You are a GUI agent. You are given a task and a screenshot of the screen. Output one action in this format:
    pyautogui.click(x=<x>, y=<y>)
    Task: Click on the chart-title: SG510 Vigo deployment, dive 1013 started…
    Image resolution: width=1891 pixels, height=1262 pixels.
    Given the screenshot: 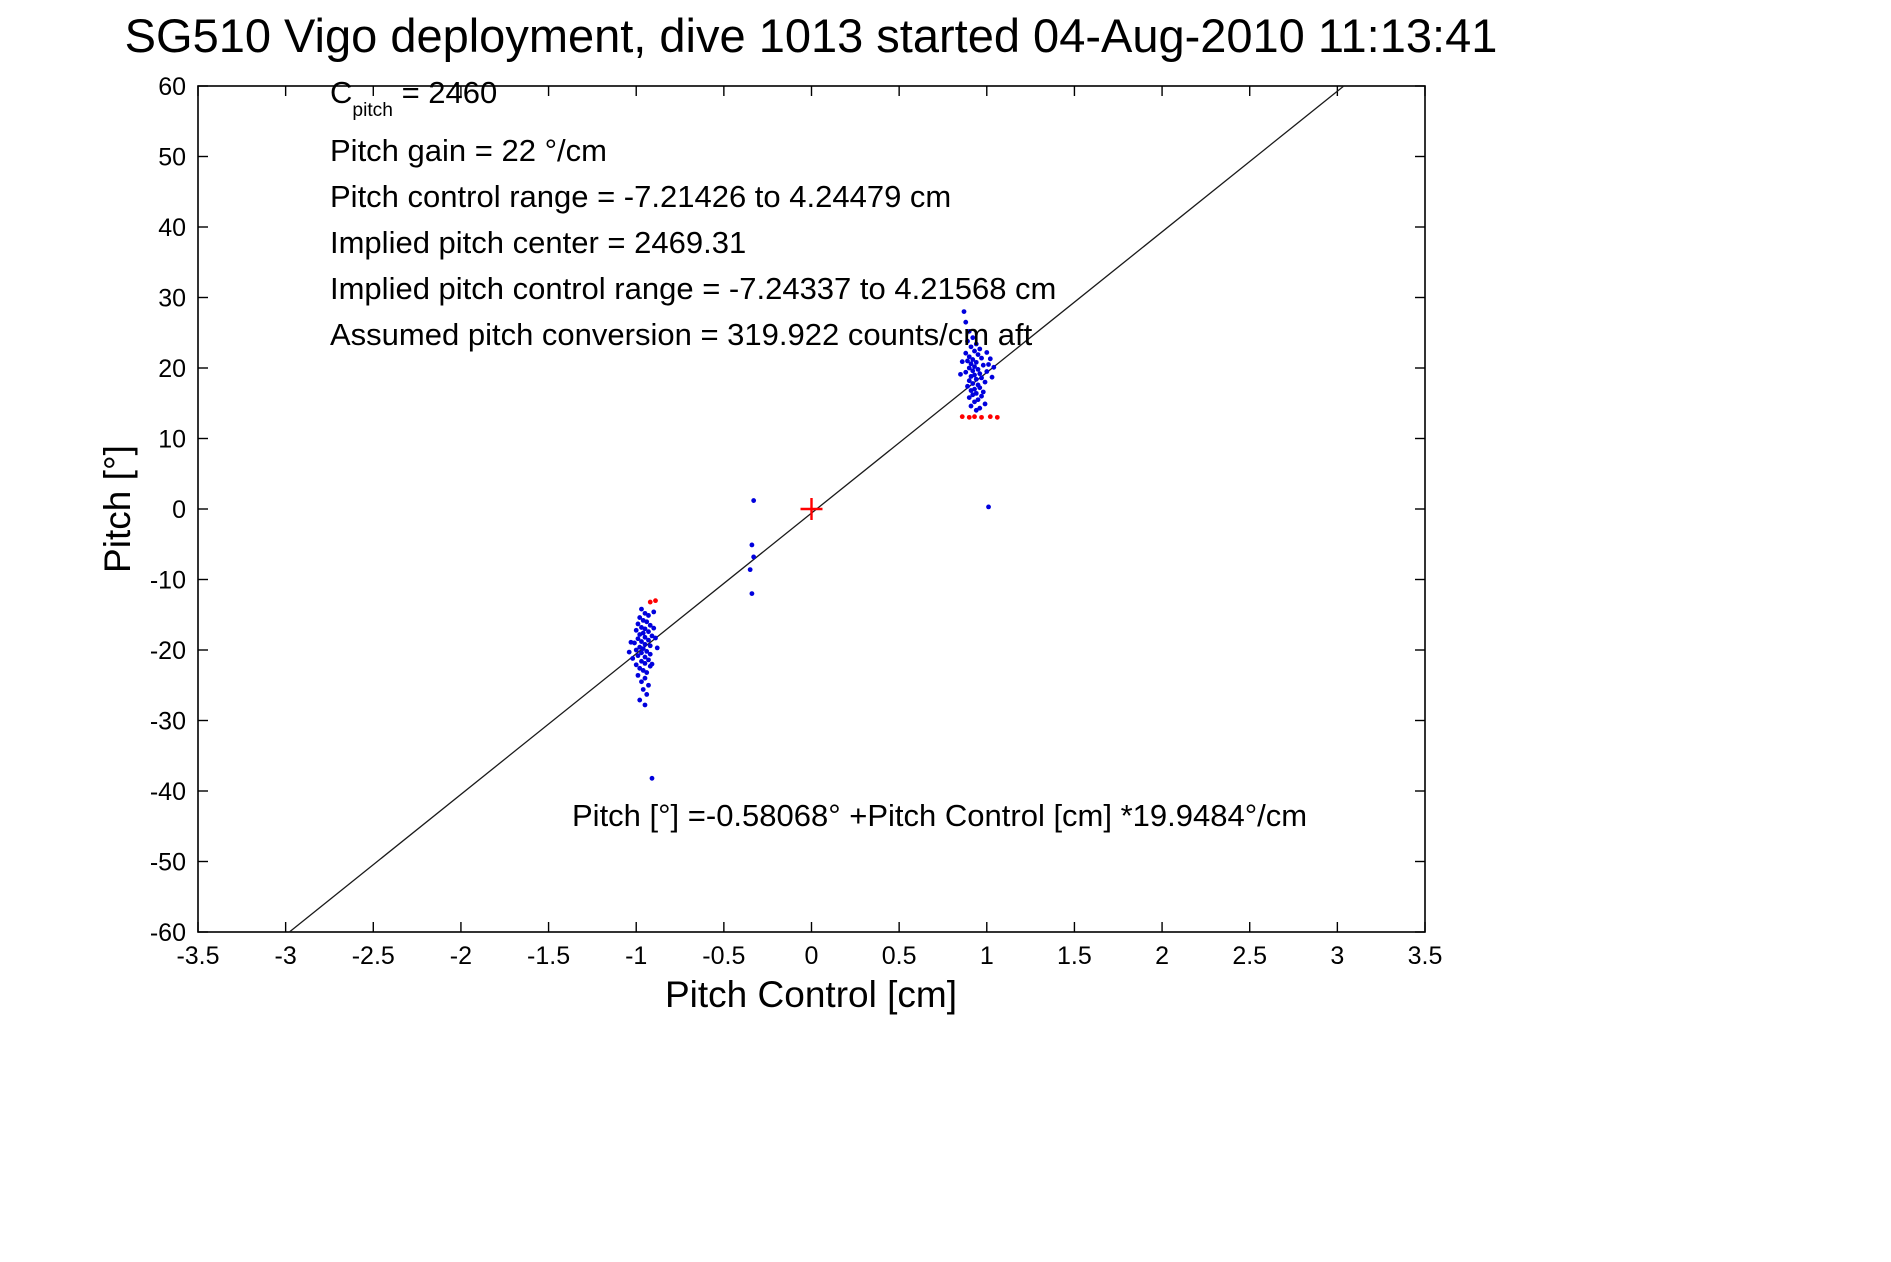 What is the action you would take?
    pyautogui.click(x=811, y=35)
    